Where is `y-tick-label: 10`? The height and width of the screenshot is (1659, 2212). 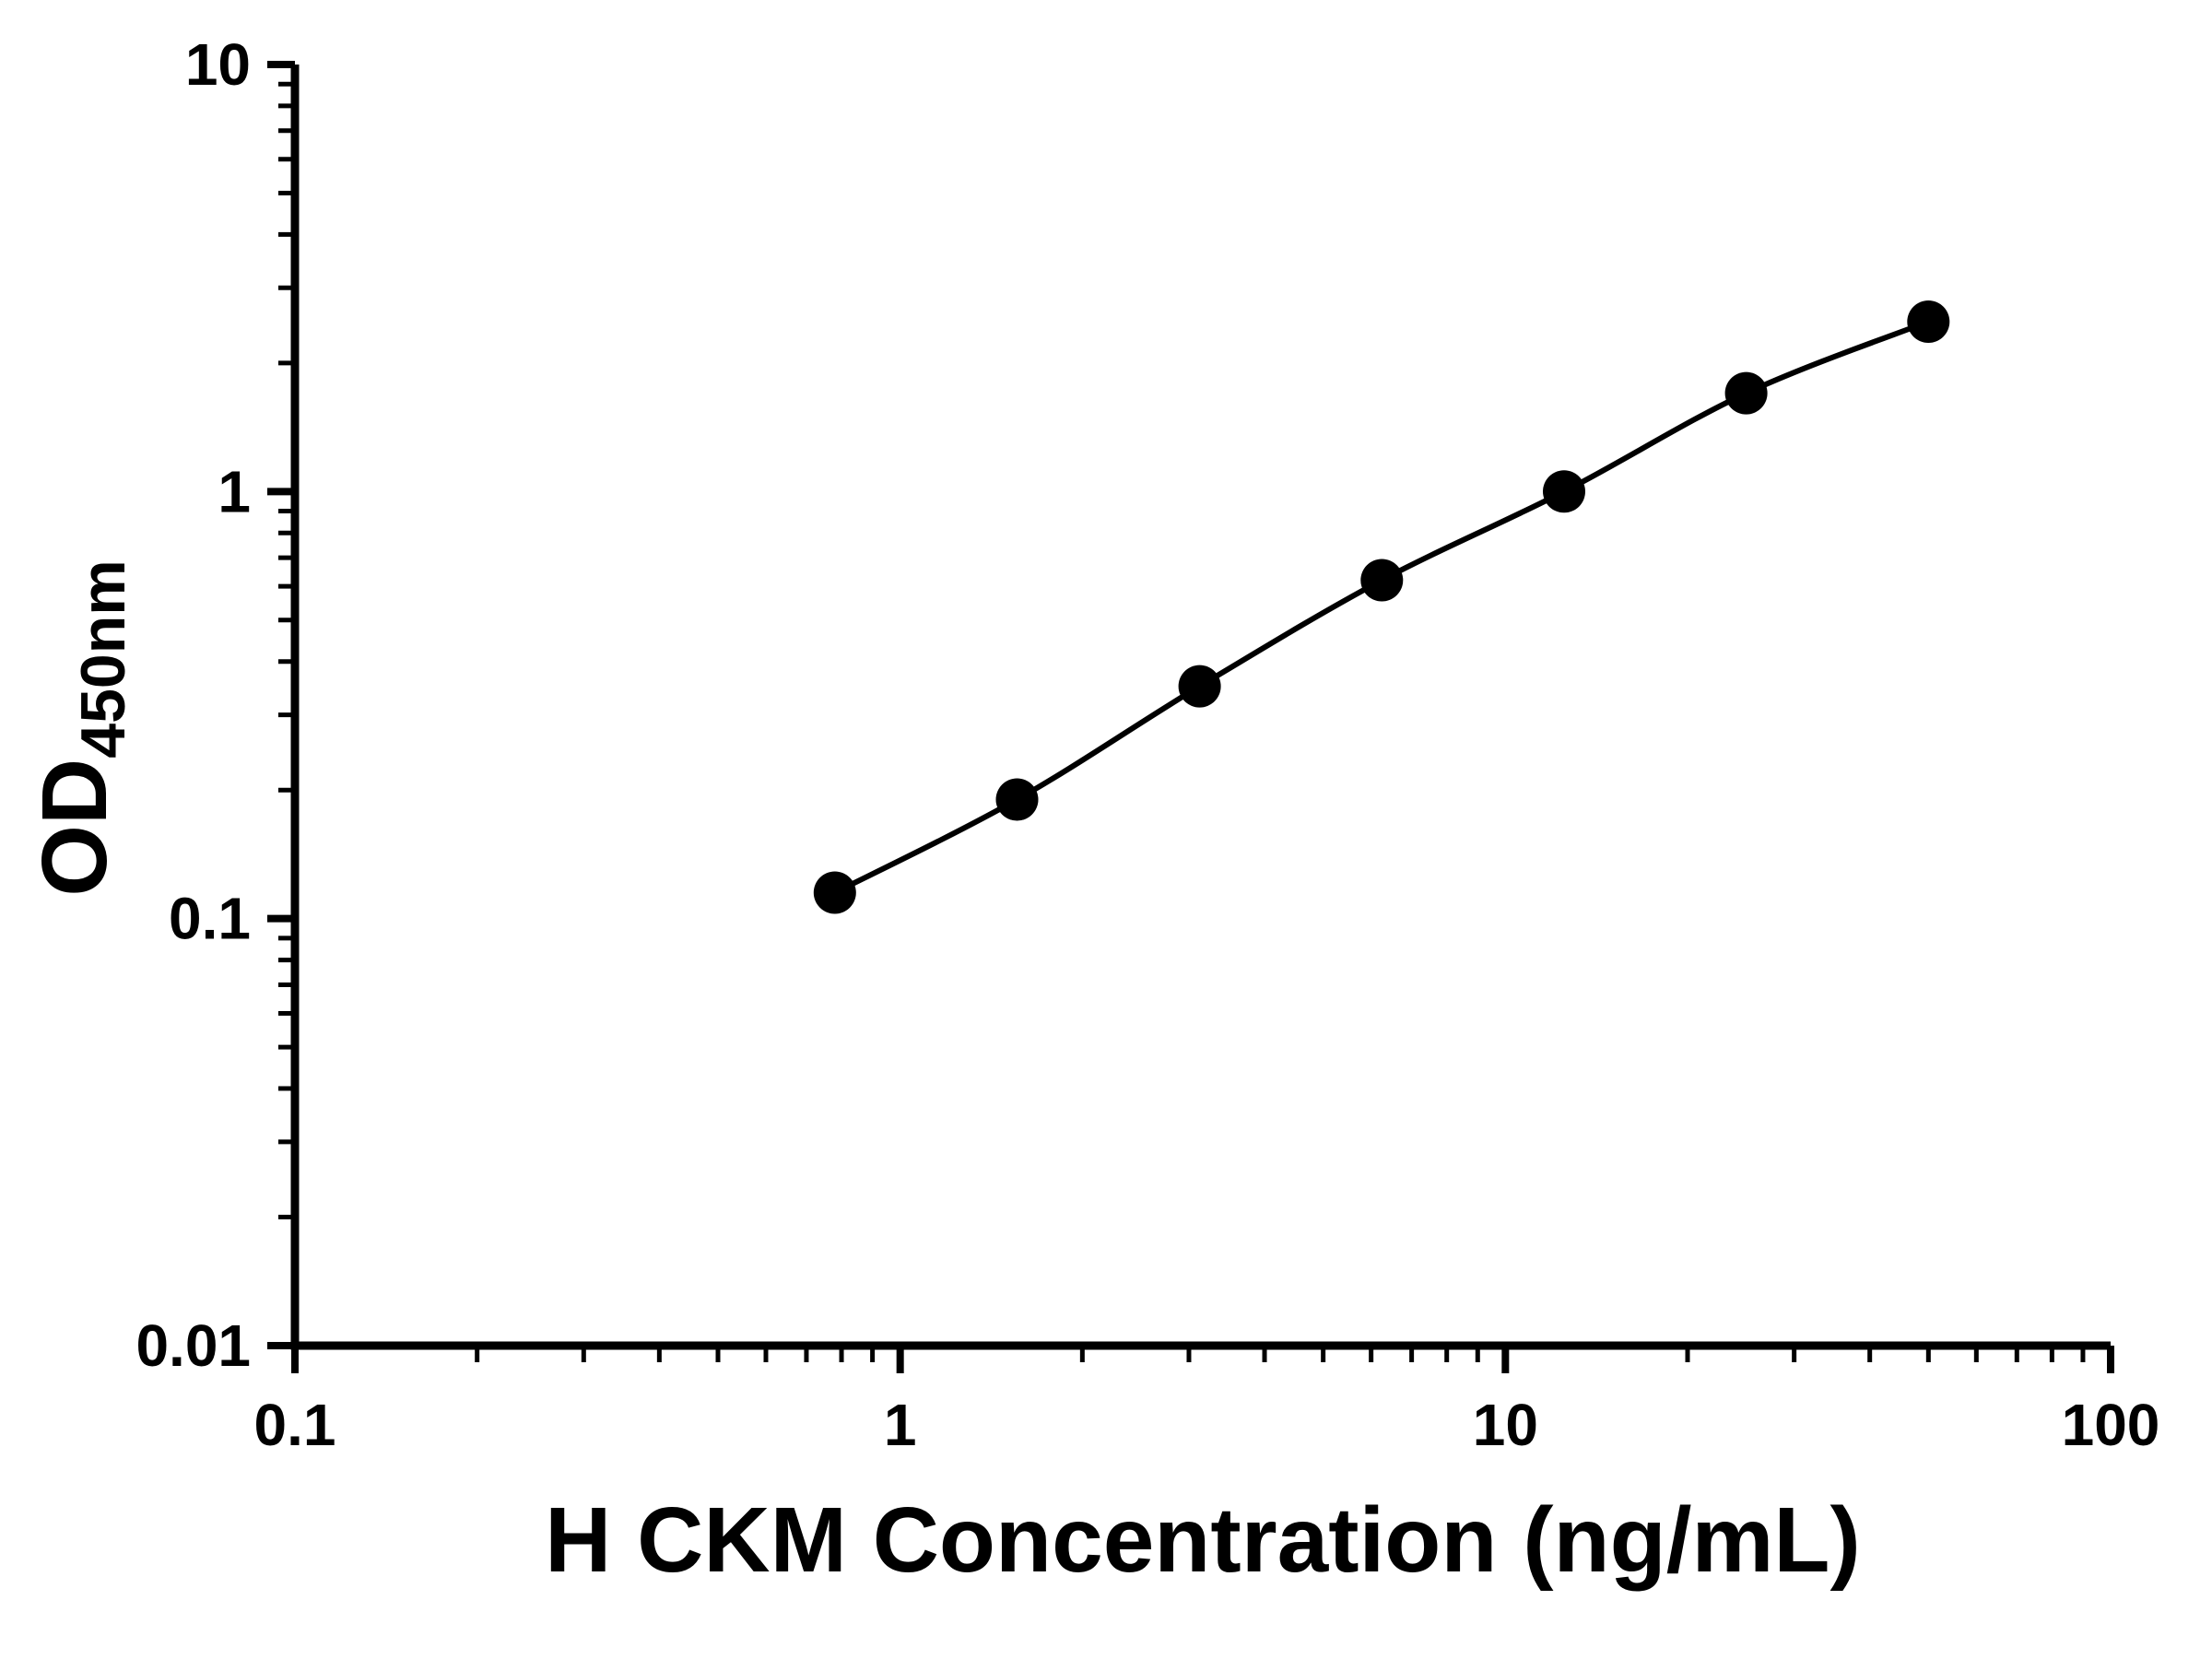 y-tick-label: 10 is located at coordinates (218, 64).